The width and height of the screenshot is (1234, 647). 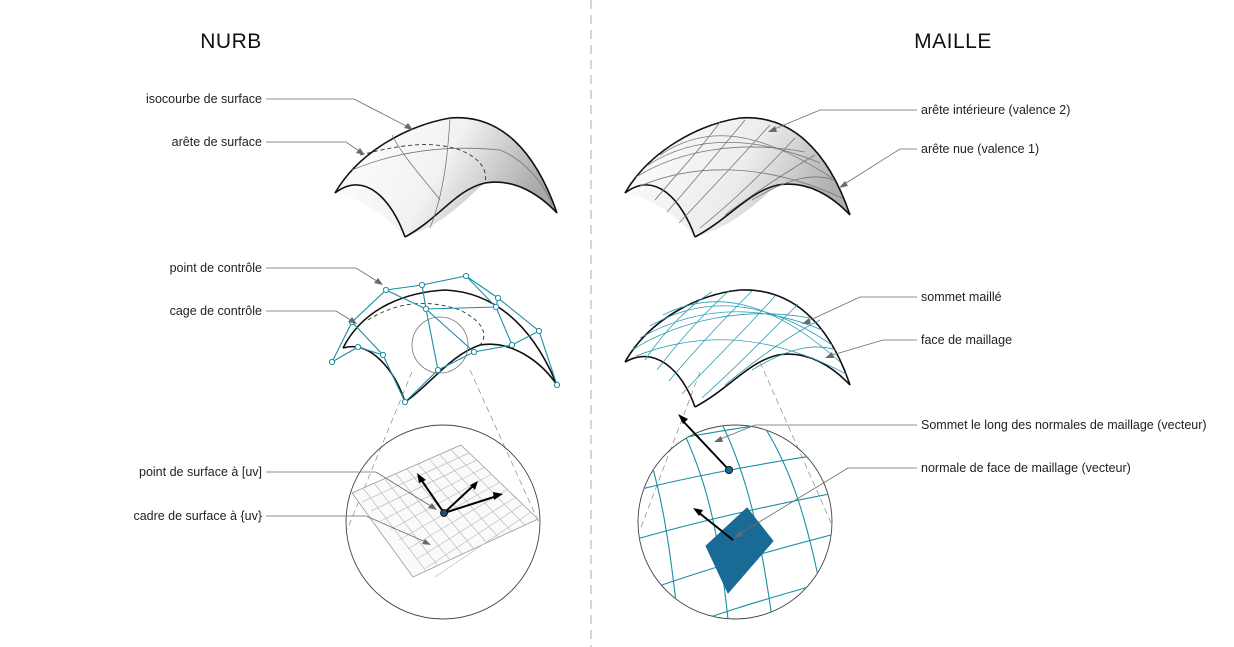 What do you see at coordinates (443, 522) in the screenshot?
I see `nurb-zoom-circle` at bounding box center [443, 522].